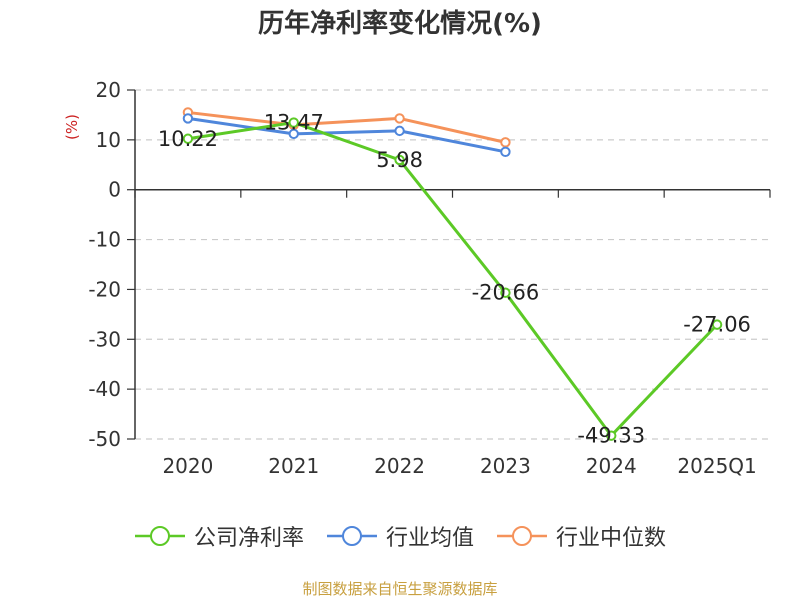 This screenshot has width=800, height=600. What do you see at coordinates (104, 339) in the screenshot?
I see `y-tick-label: -30` at bounding box center [104, 339].